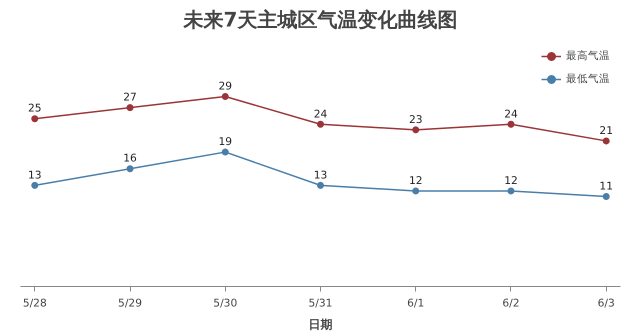 The width and height of the screenshot is (640, 334). I want to click on x-tick-label: 5/28, so click(34, 303).